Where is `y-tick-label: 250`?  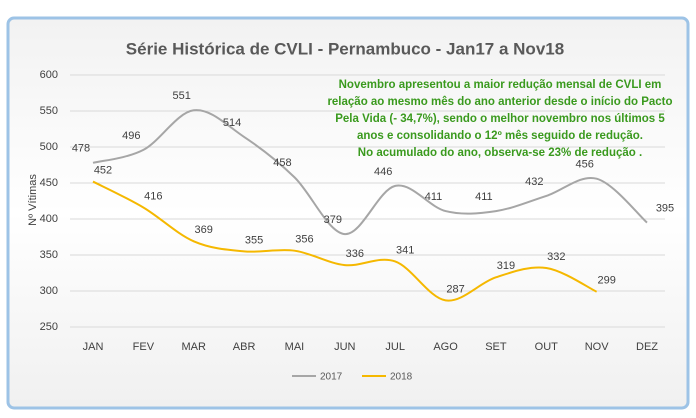 y-tick-label: 250 is located at coordinates (49, 327).